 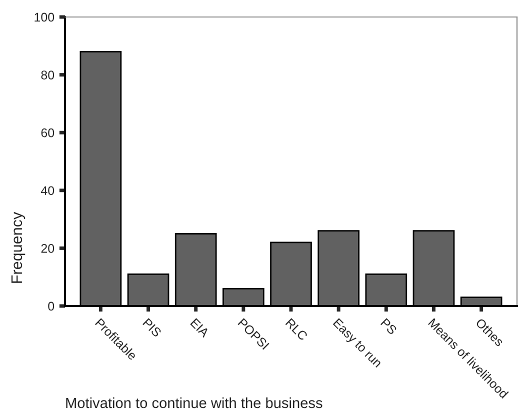 I want to click on y-tick-label: 0, so click(x=51, y=306).